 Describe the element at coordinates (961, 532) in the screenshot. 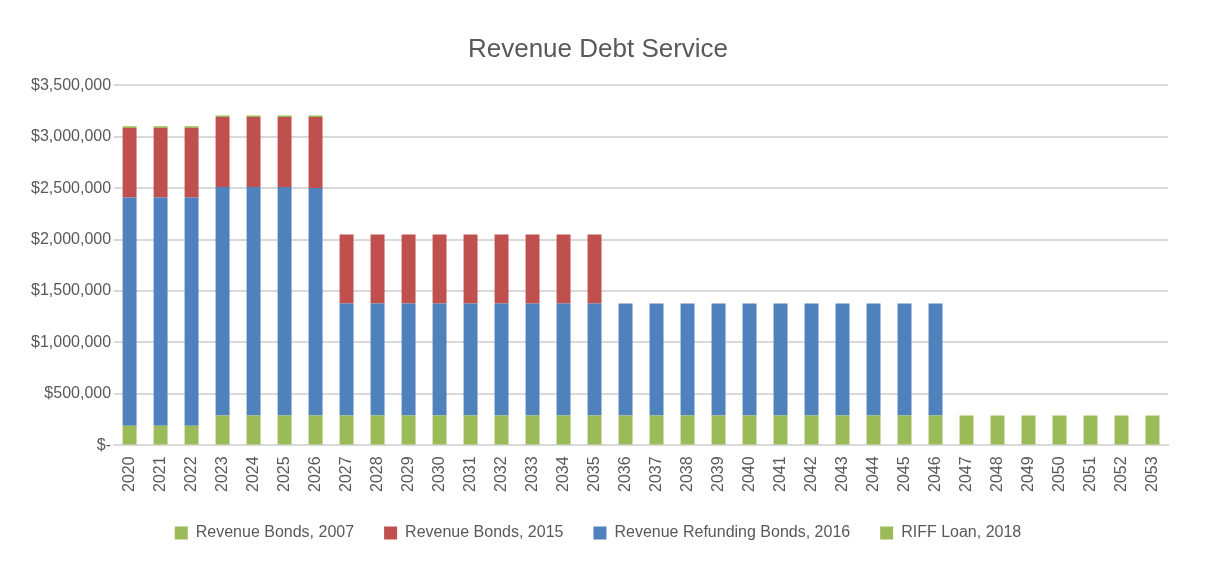

I see `legend-label: RIFF Loan, 2018` at that location.